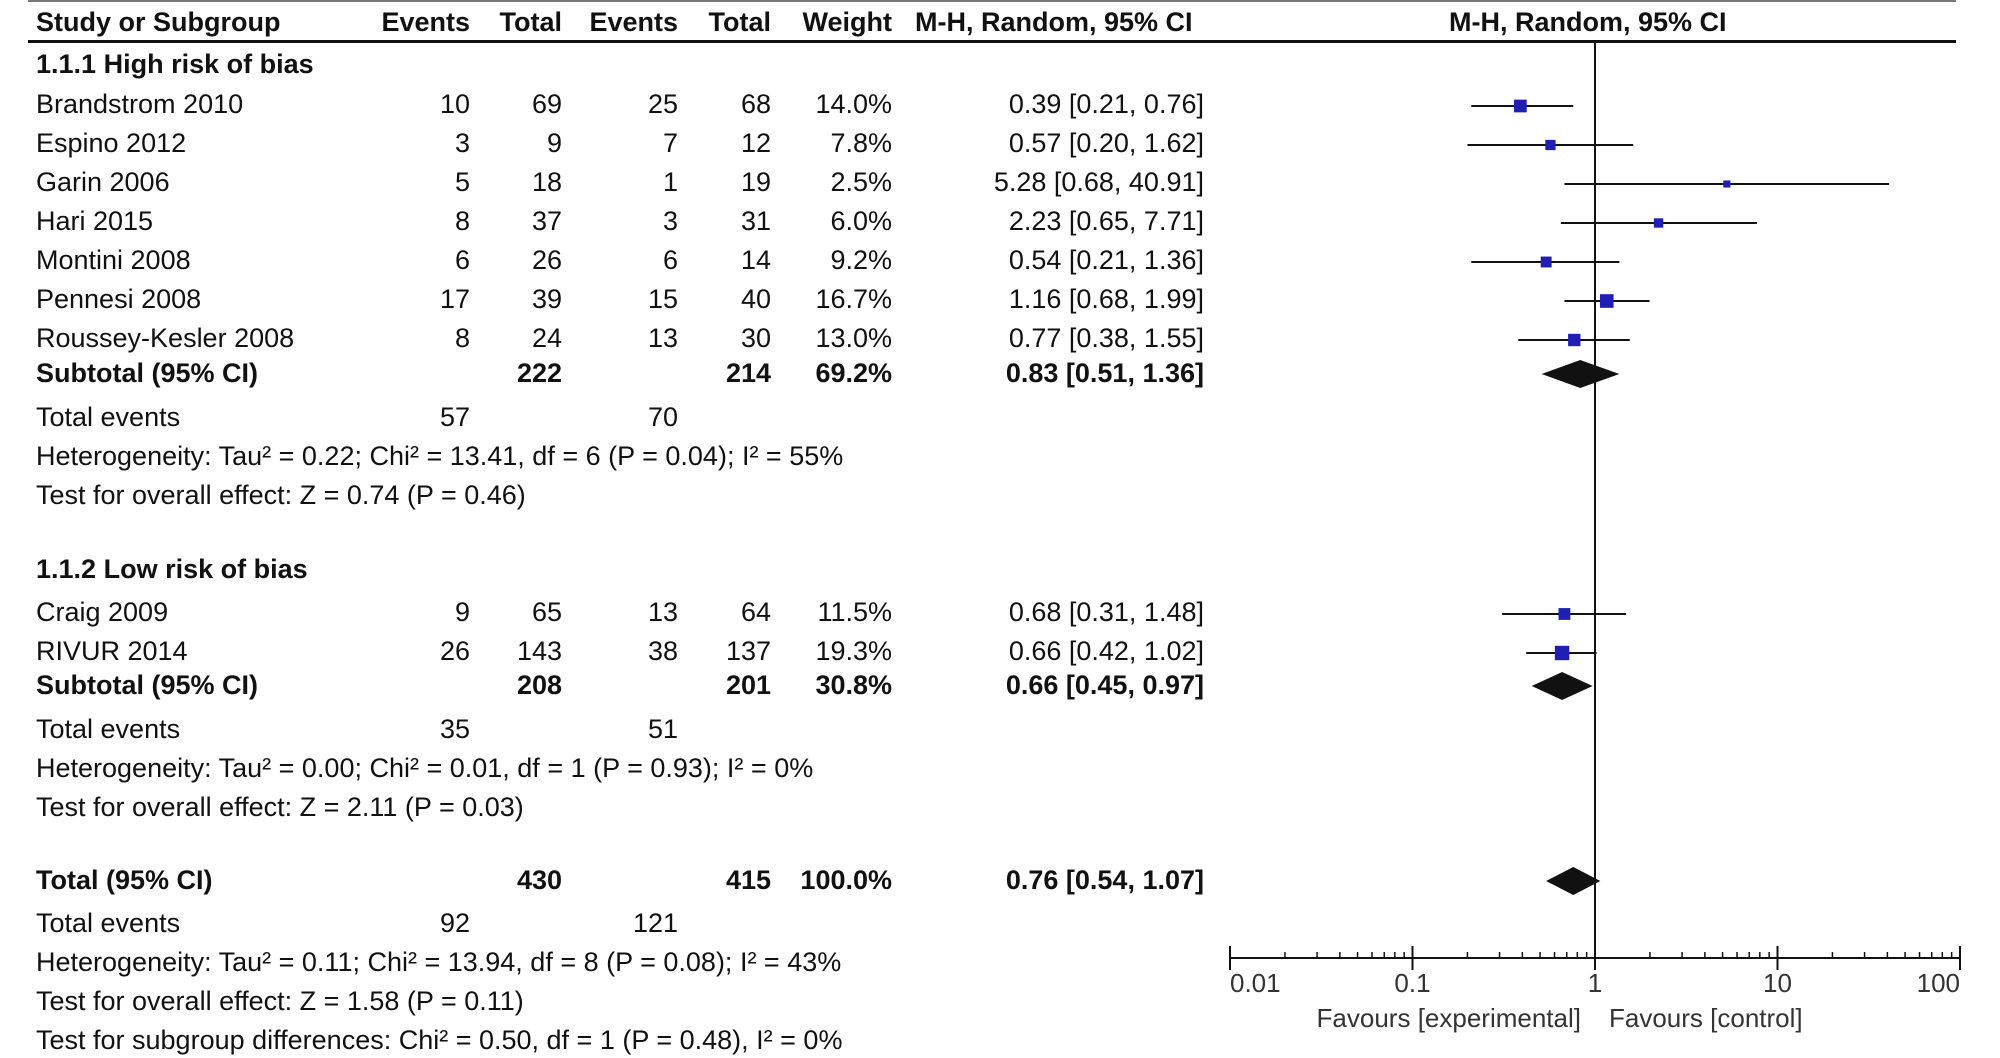  I want to click on group-code: 1.1.1, so click(66, 64).